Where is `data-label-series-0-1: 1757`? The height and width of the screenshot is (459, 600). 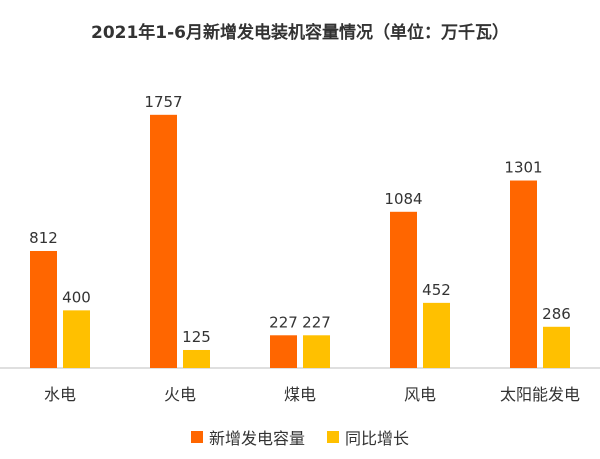
data-label-series-0-1: 1757 is located at coordinates (163, 102).